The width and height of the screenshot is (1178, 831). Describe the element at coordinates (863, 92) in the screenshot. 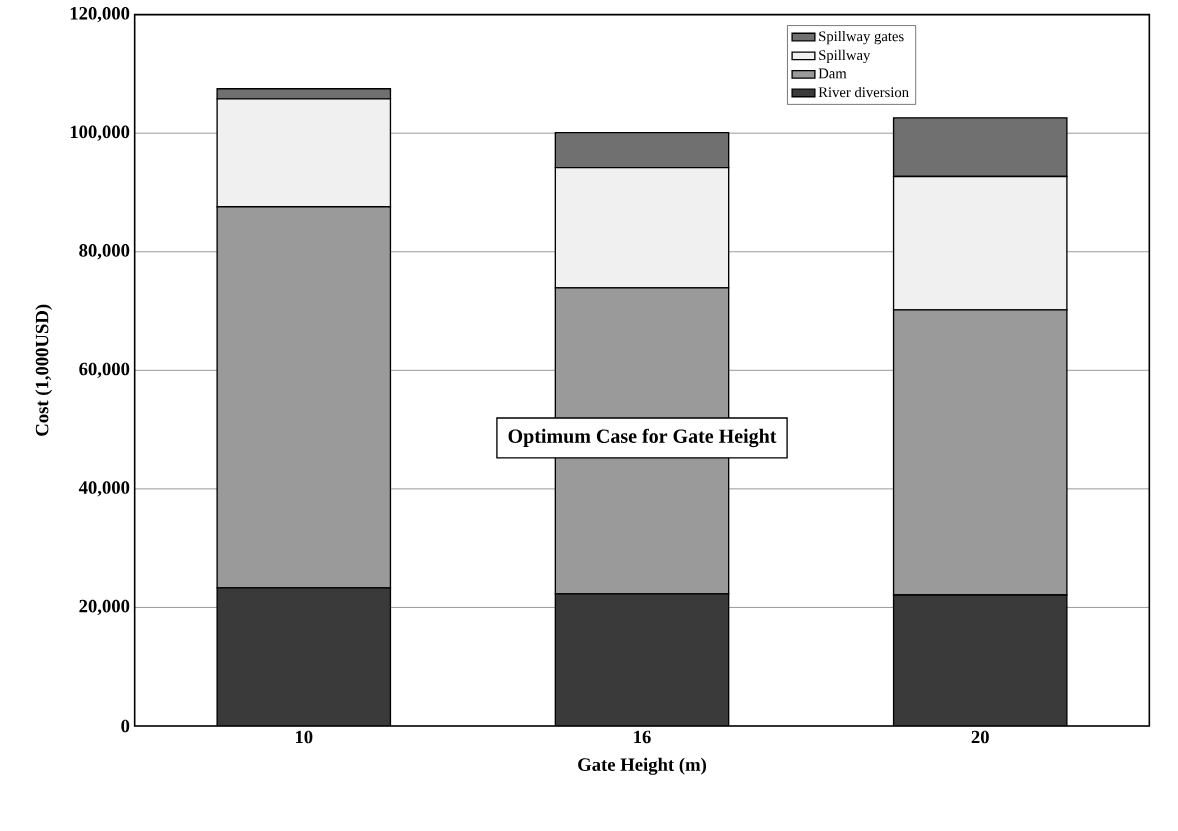

I see `legend-label: River diversion` at that location.